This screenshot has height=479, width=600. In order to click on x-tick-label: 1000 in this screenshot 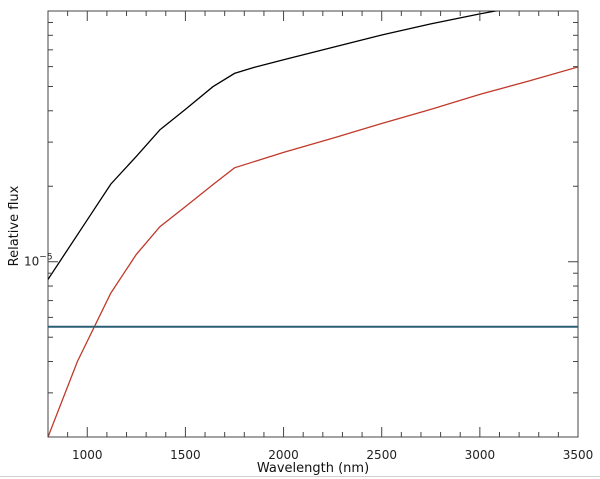, I will do `click(87, 455)`.